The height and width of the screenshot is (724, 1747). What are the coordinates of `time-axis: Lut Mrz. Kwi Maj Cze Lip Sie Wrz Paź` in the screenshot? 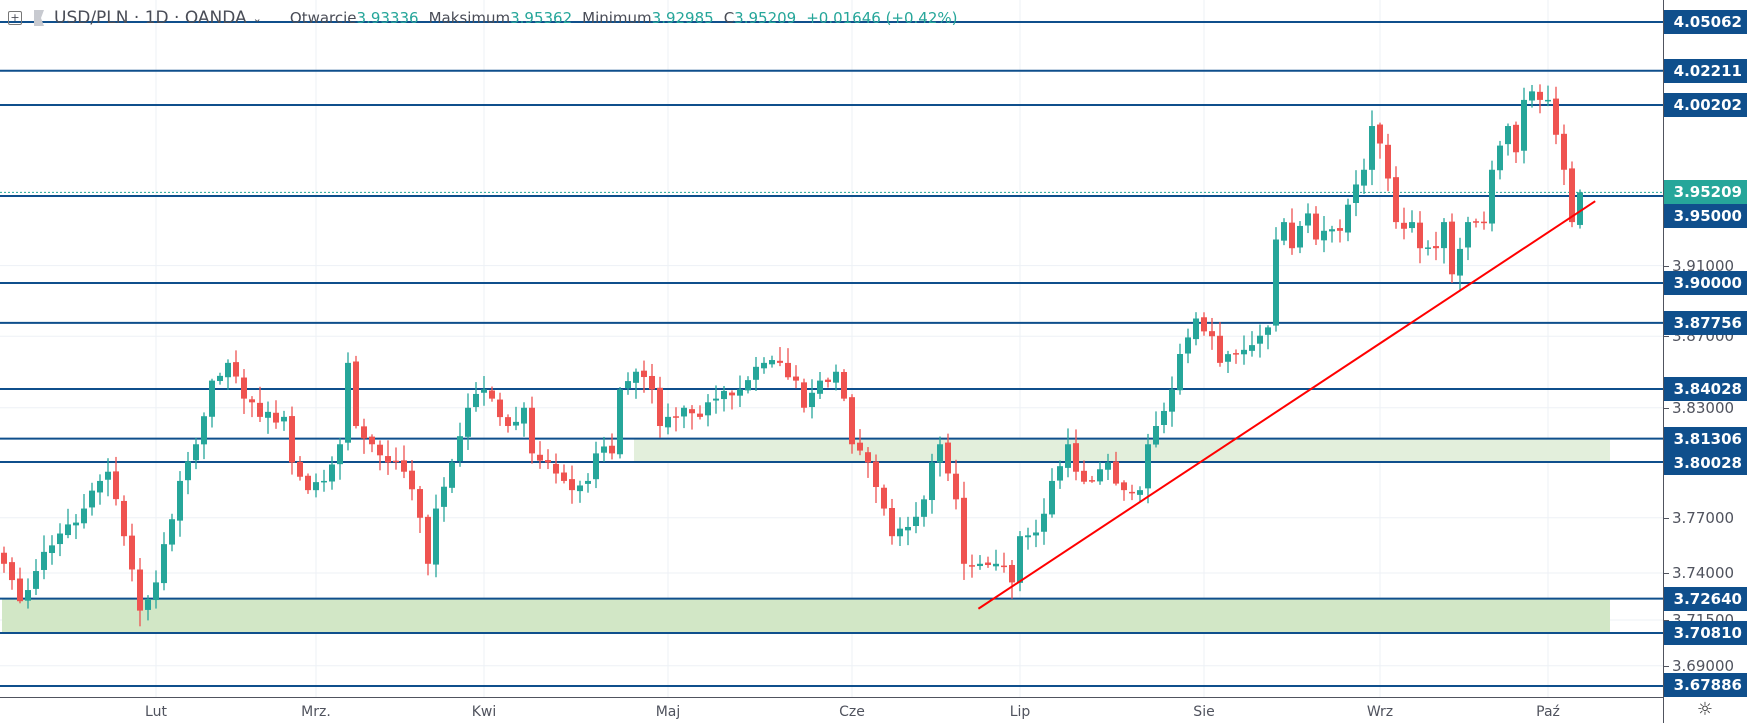 It's located at (831, 710).